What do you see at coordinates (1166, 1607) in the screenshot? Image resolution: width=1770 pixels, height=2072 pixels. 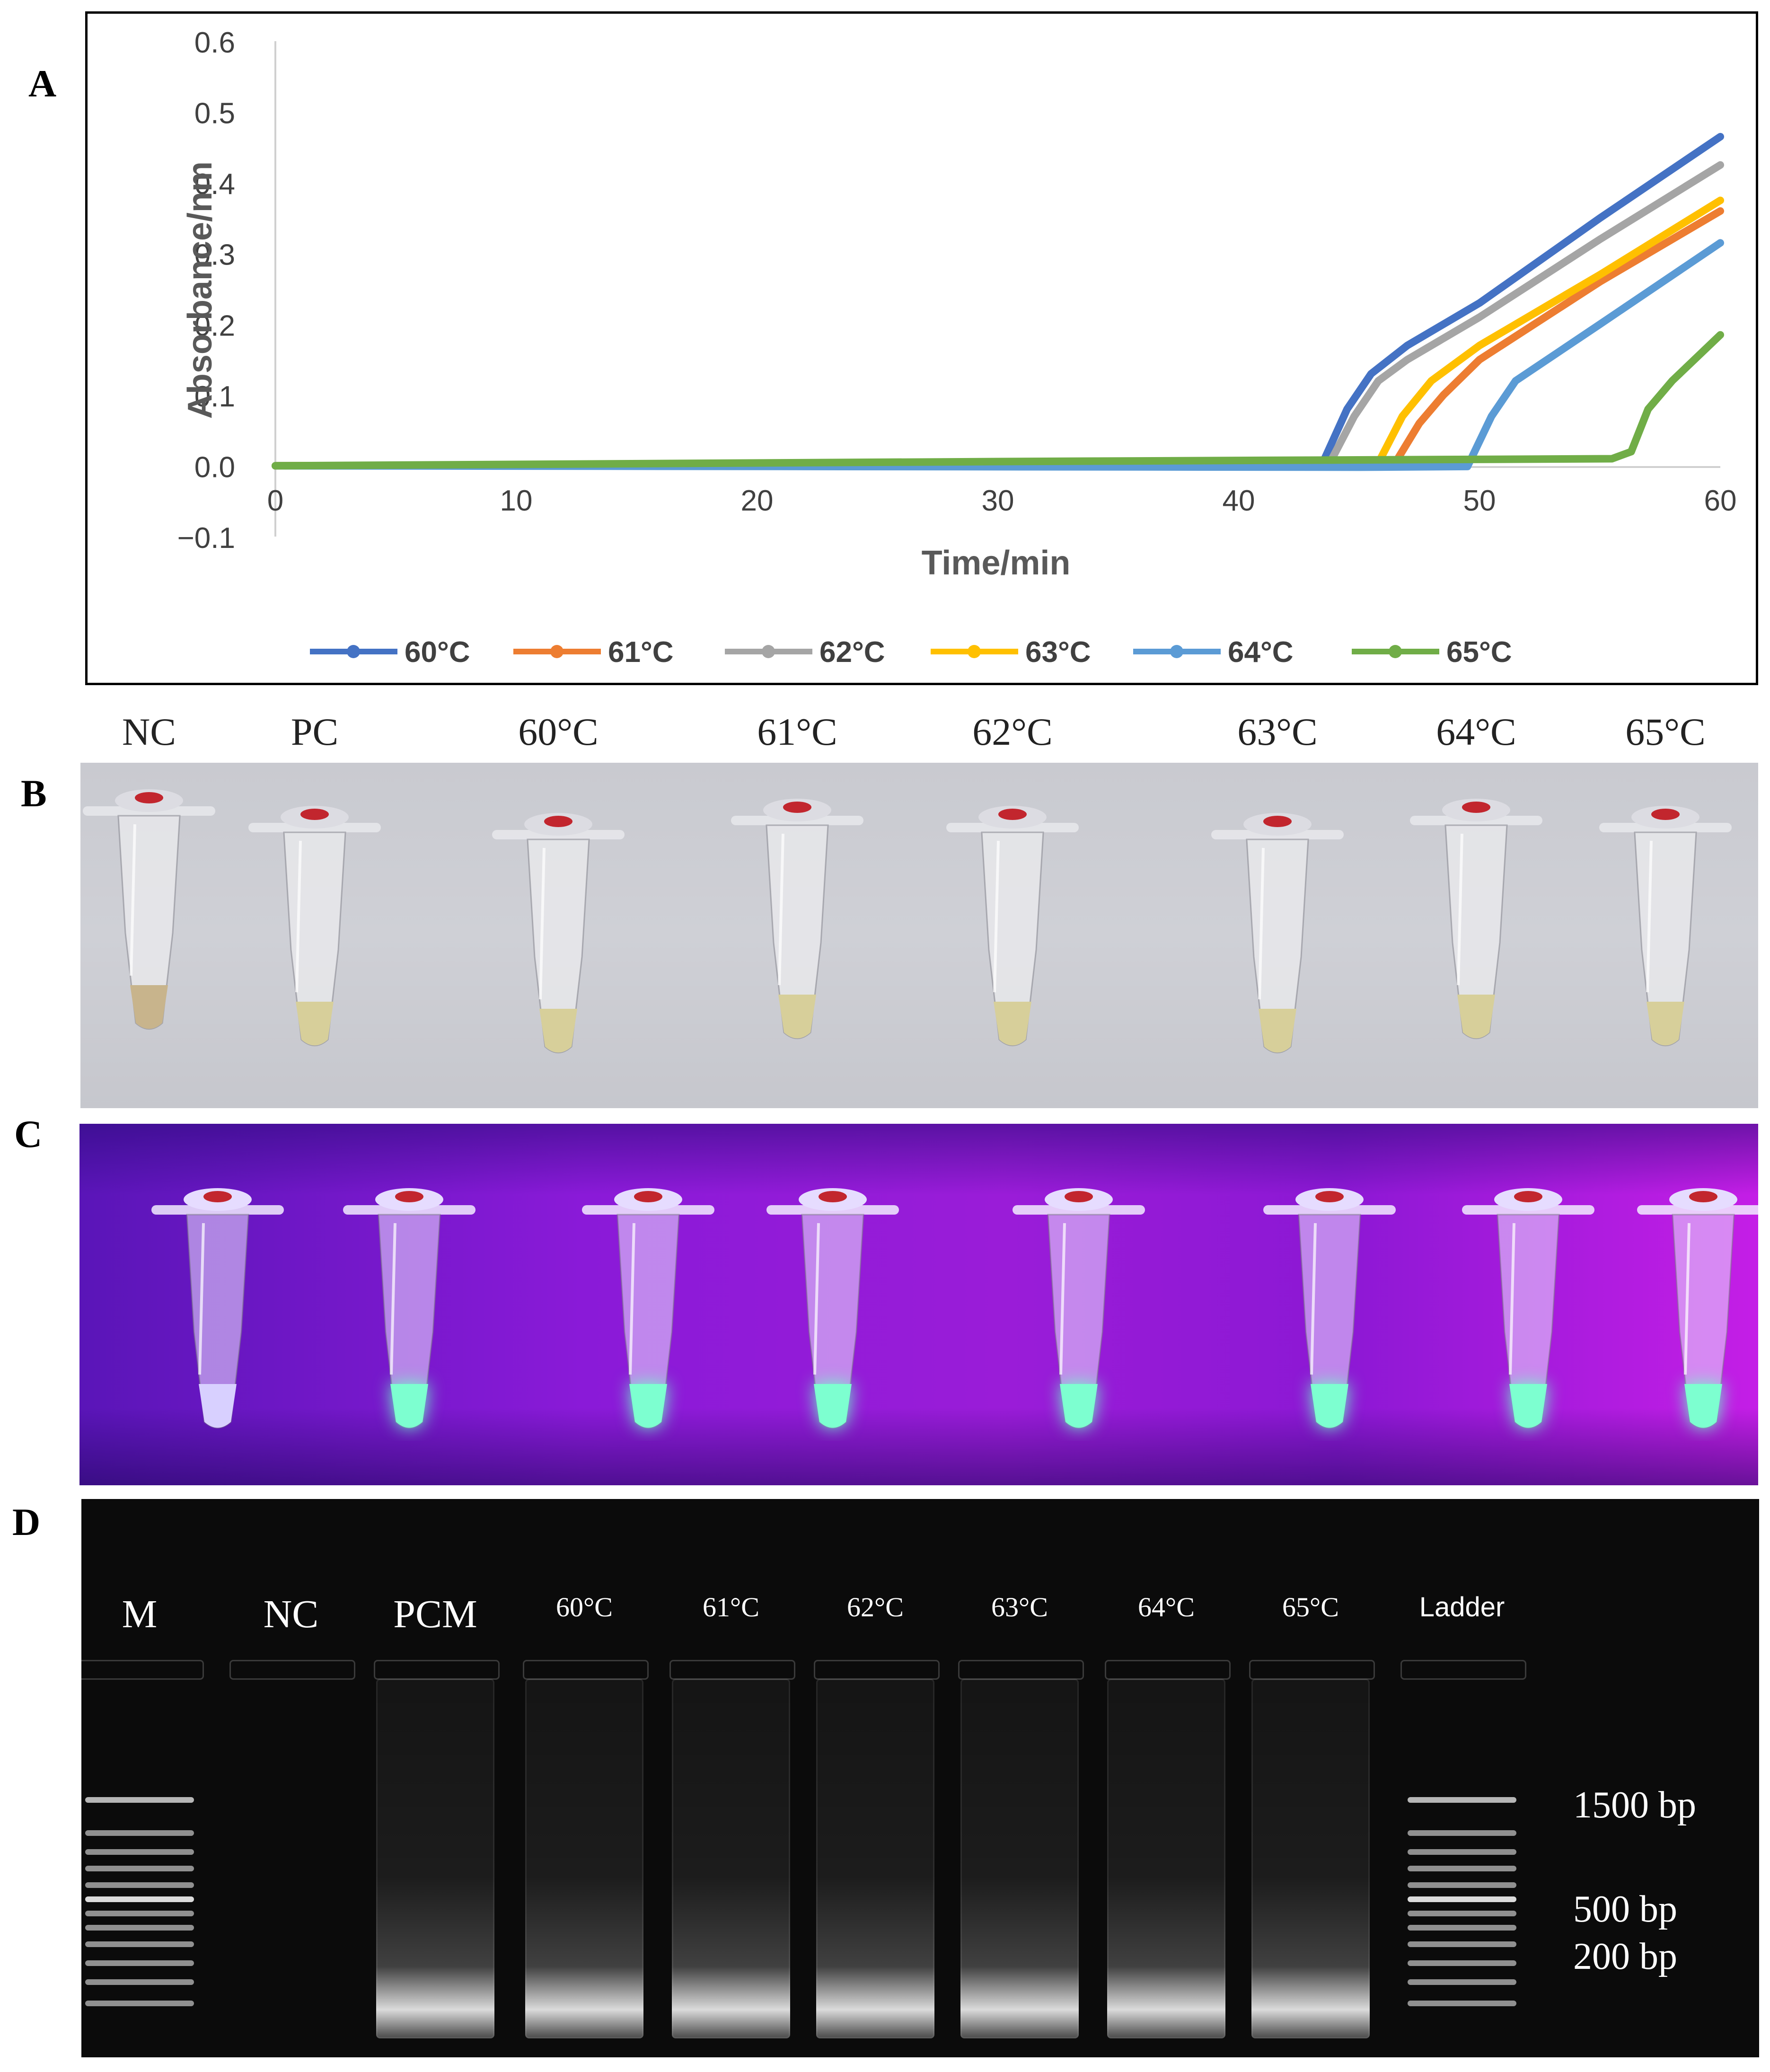 I see `lane-label: 64°C` at bounding box center [1166, 1607].